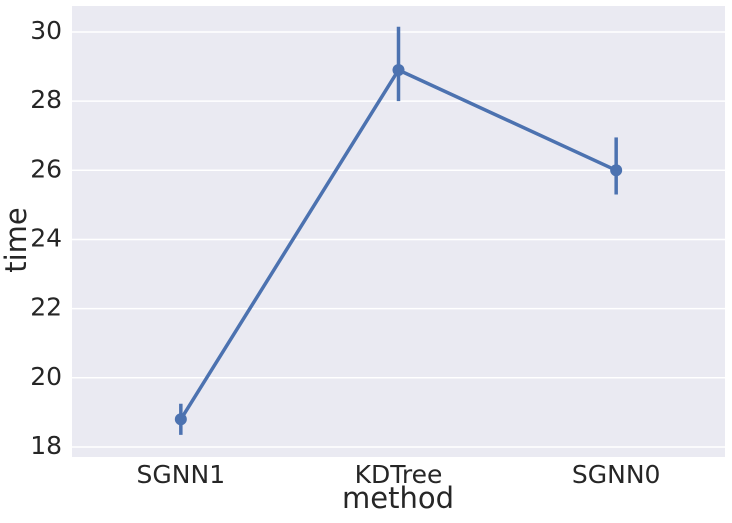  I want to click on y-tick-label: 20, so click(46, 376).